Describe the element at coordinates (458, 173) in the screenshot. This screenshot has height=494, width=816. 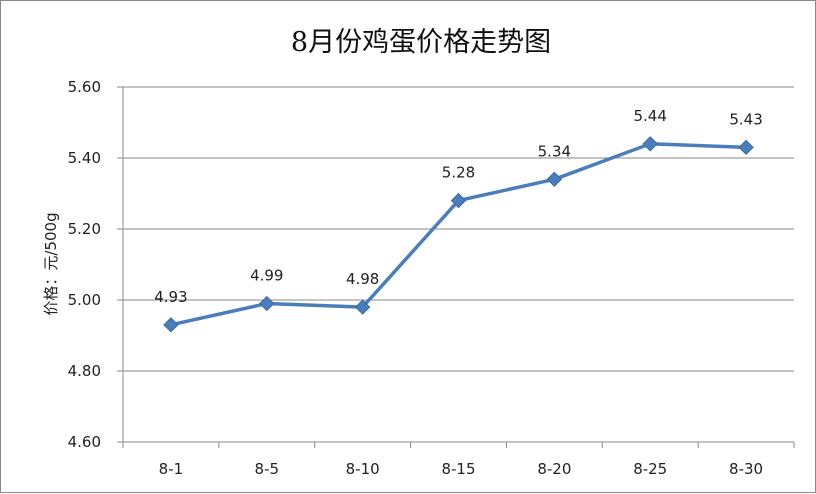
I see `data-label: 5.28` at that location.